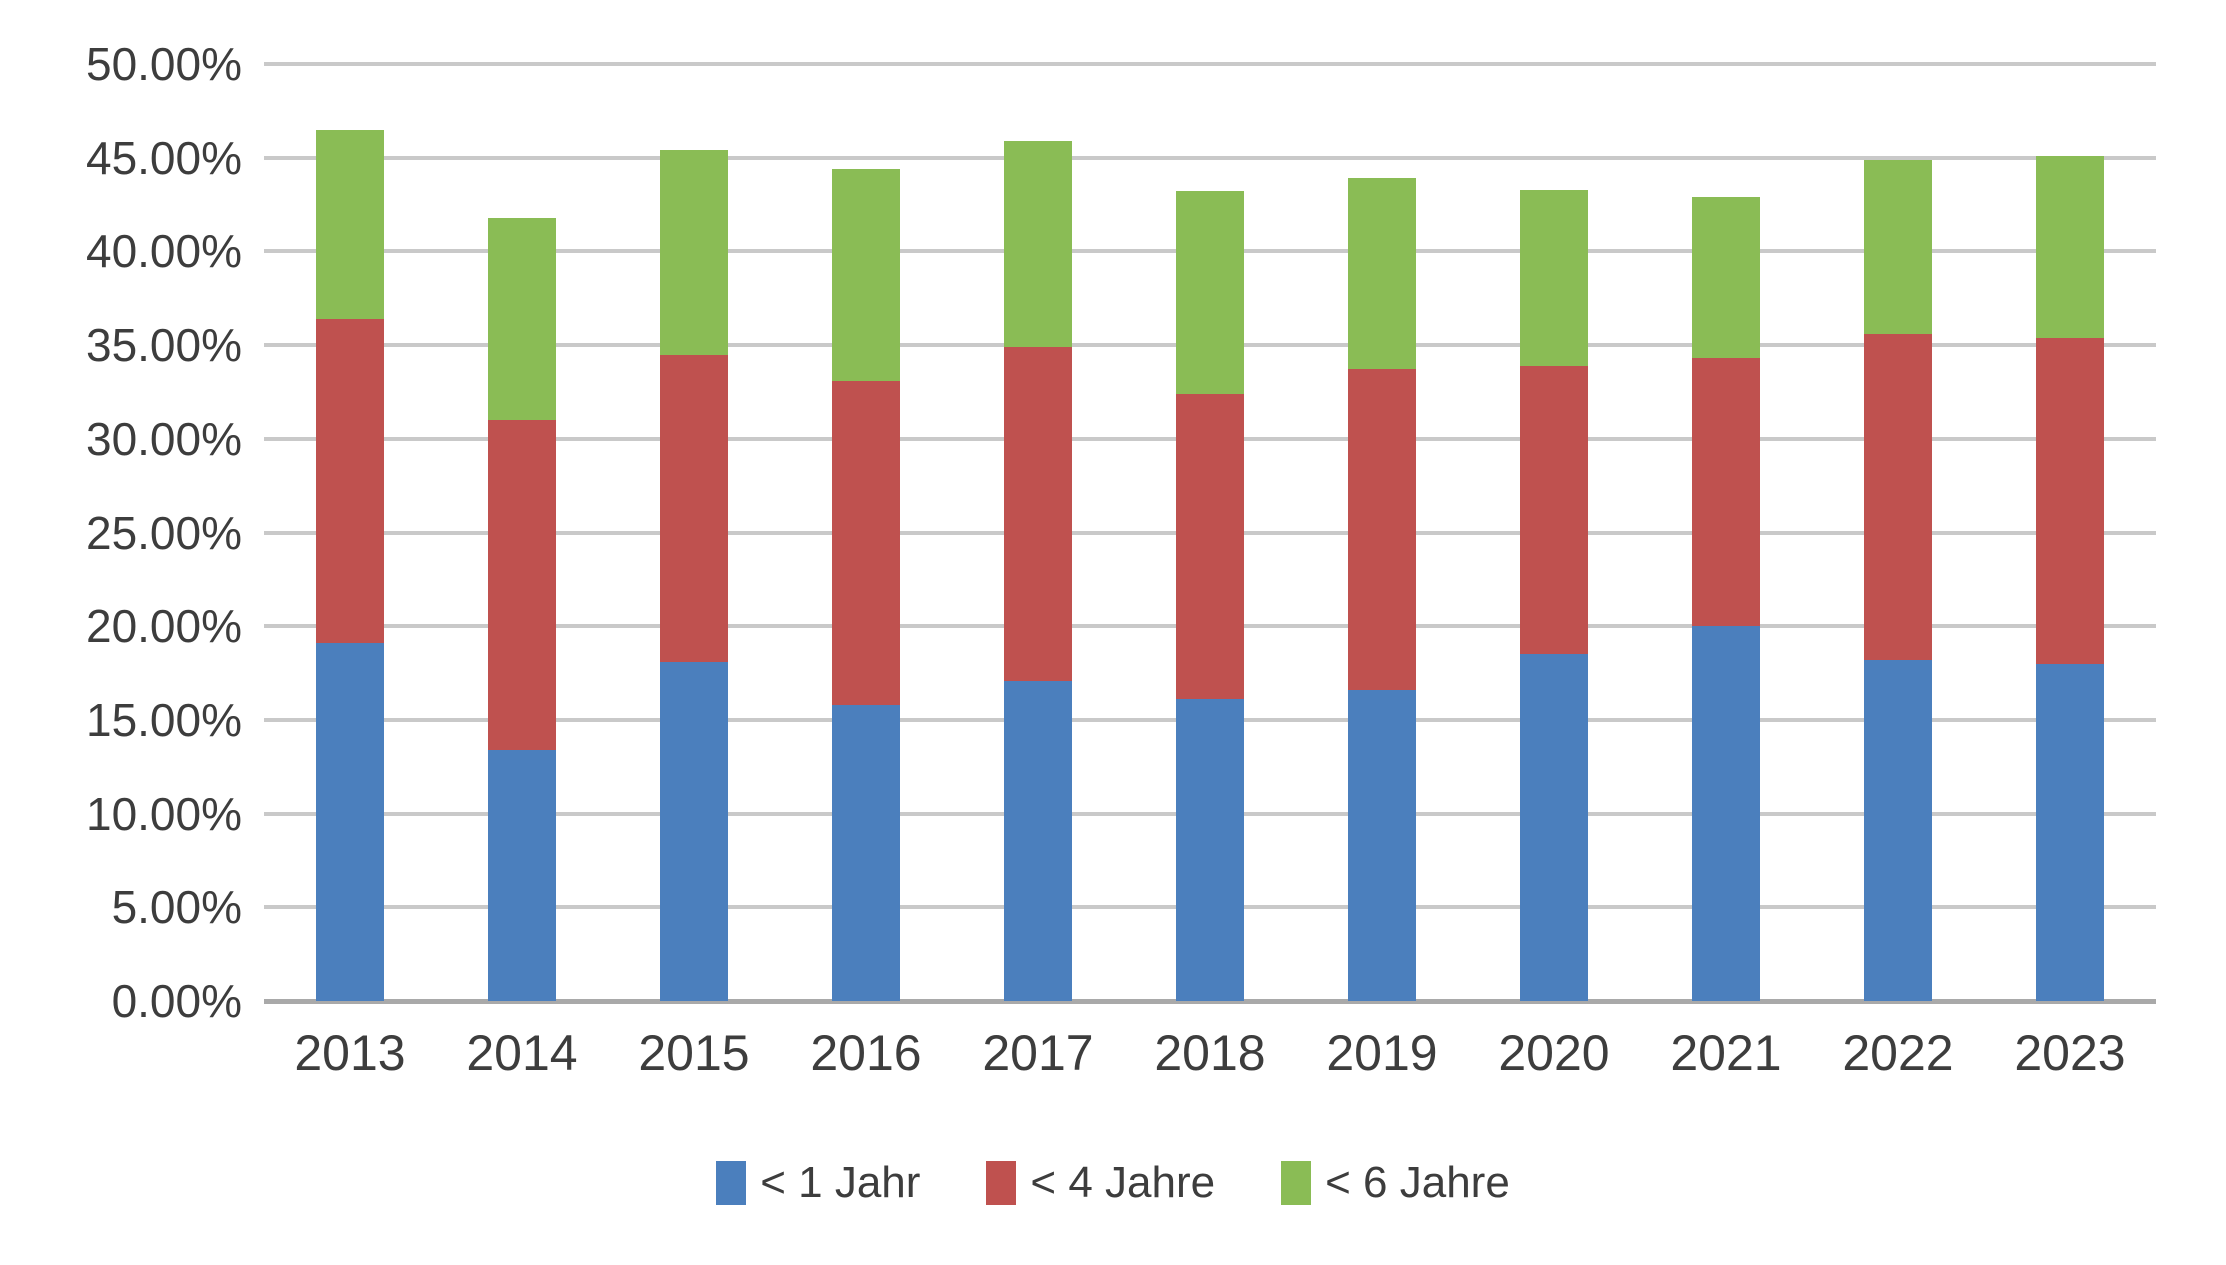 The width and height of the screenshot is (2226, 1265). I want to click on bar-2013, so click(350, 532).